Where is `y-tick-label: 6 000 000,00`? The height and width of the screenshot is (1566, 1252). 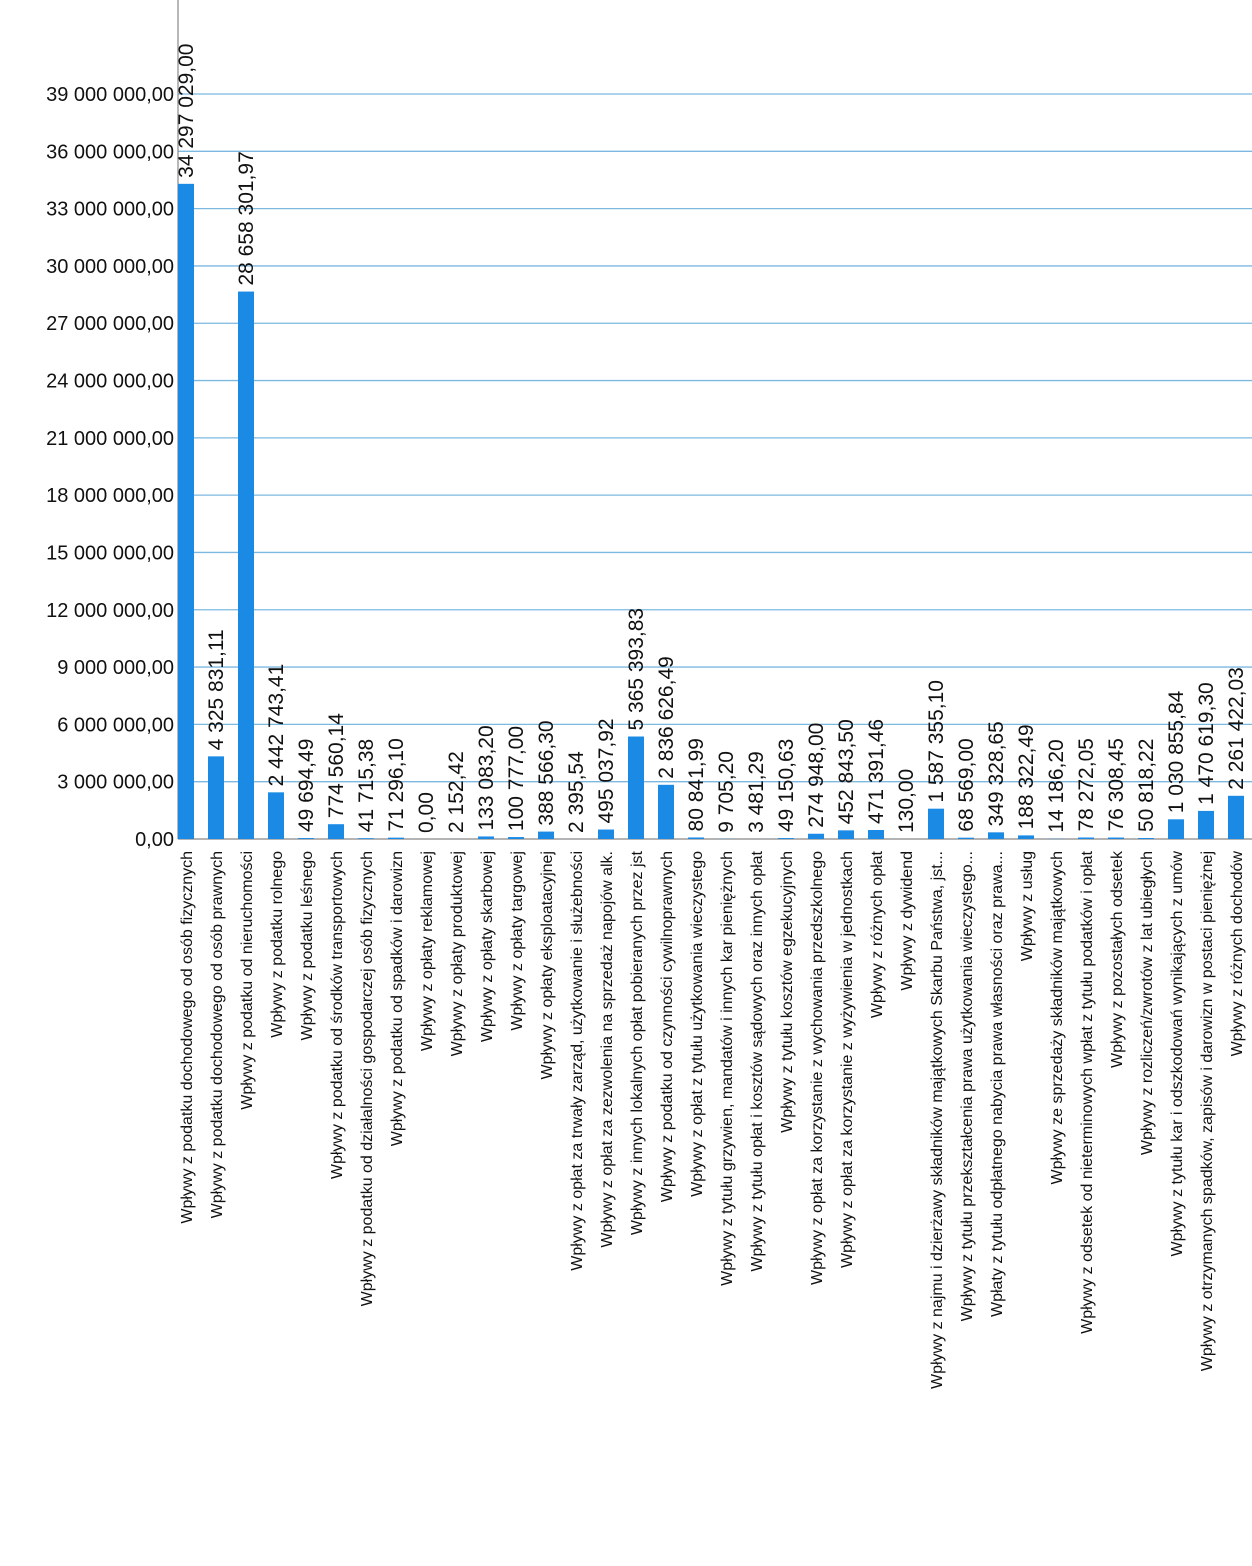
y-tick-label: 6 000 000,00 is located at coordinates (115, 725).